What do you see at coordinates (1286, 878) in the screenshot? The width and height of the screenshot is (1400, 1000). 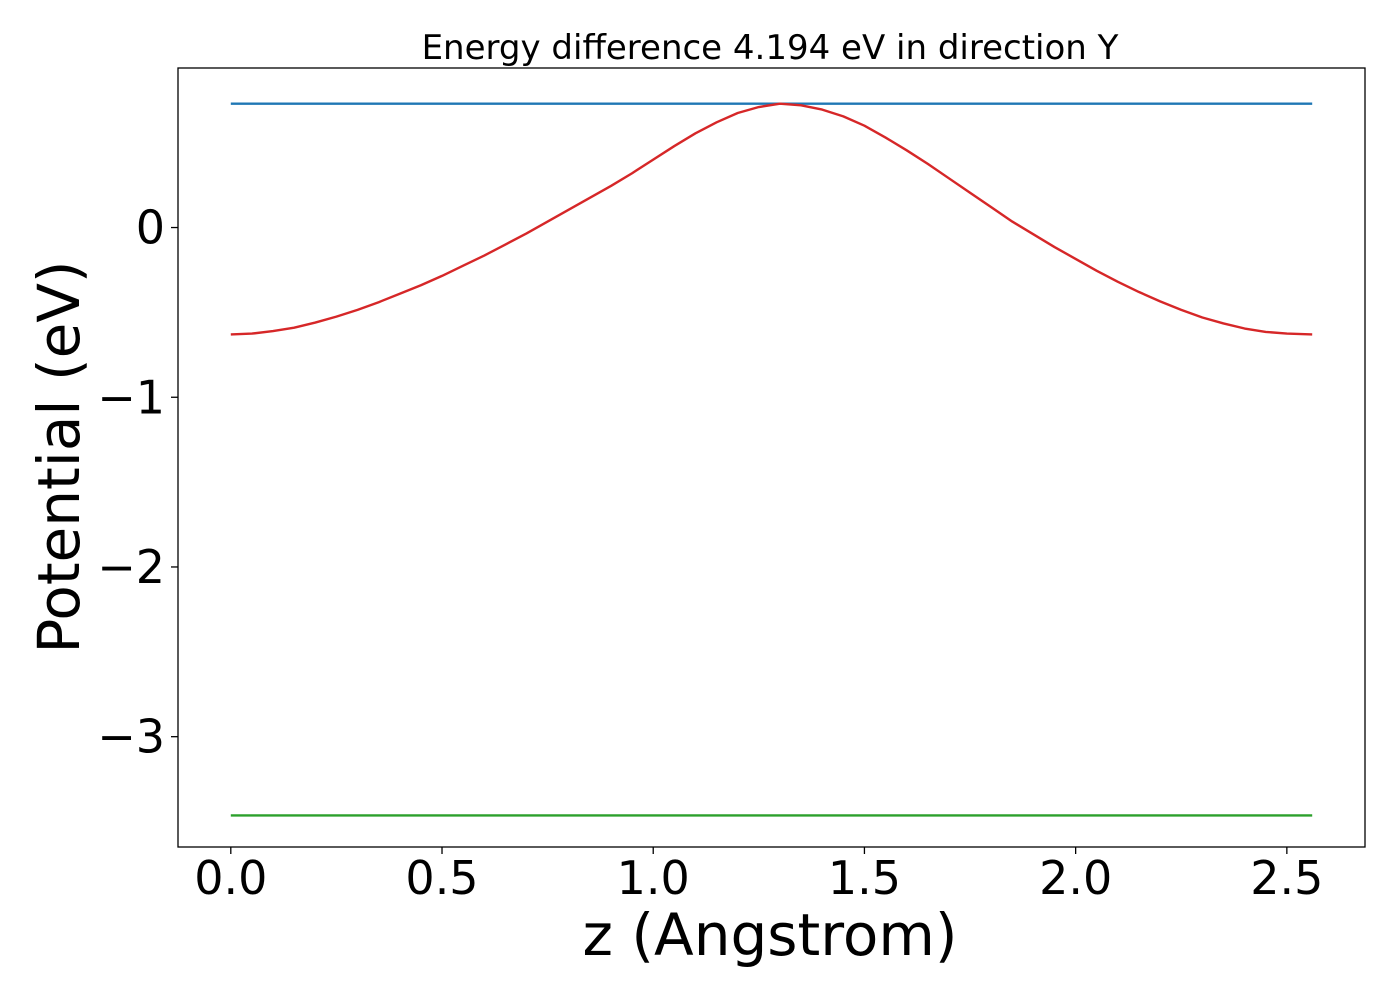 I see `x-tick-label: 2.5` at bounding box center [1286, 878].